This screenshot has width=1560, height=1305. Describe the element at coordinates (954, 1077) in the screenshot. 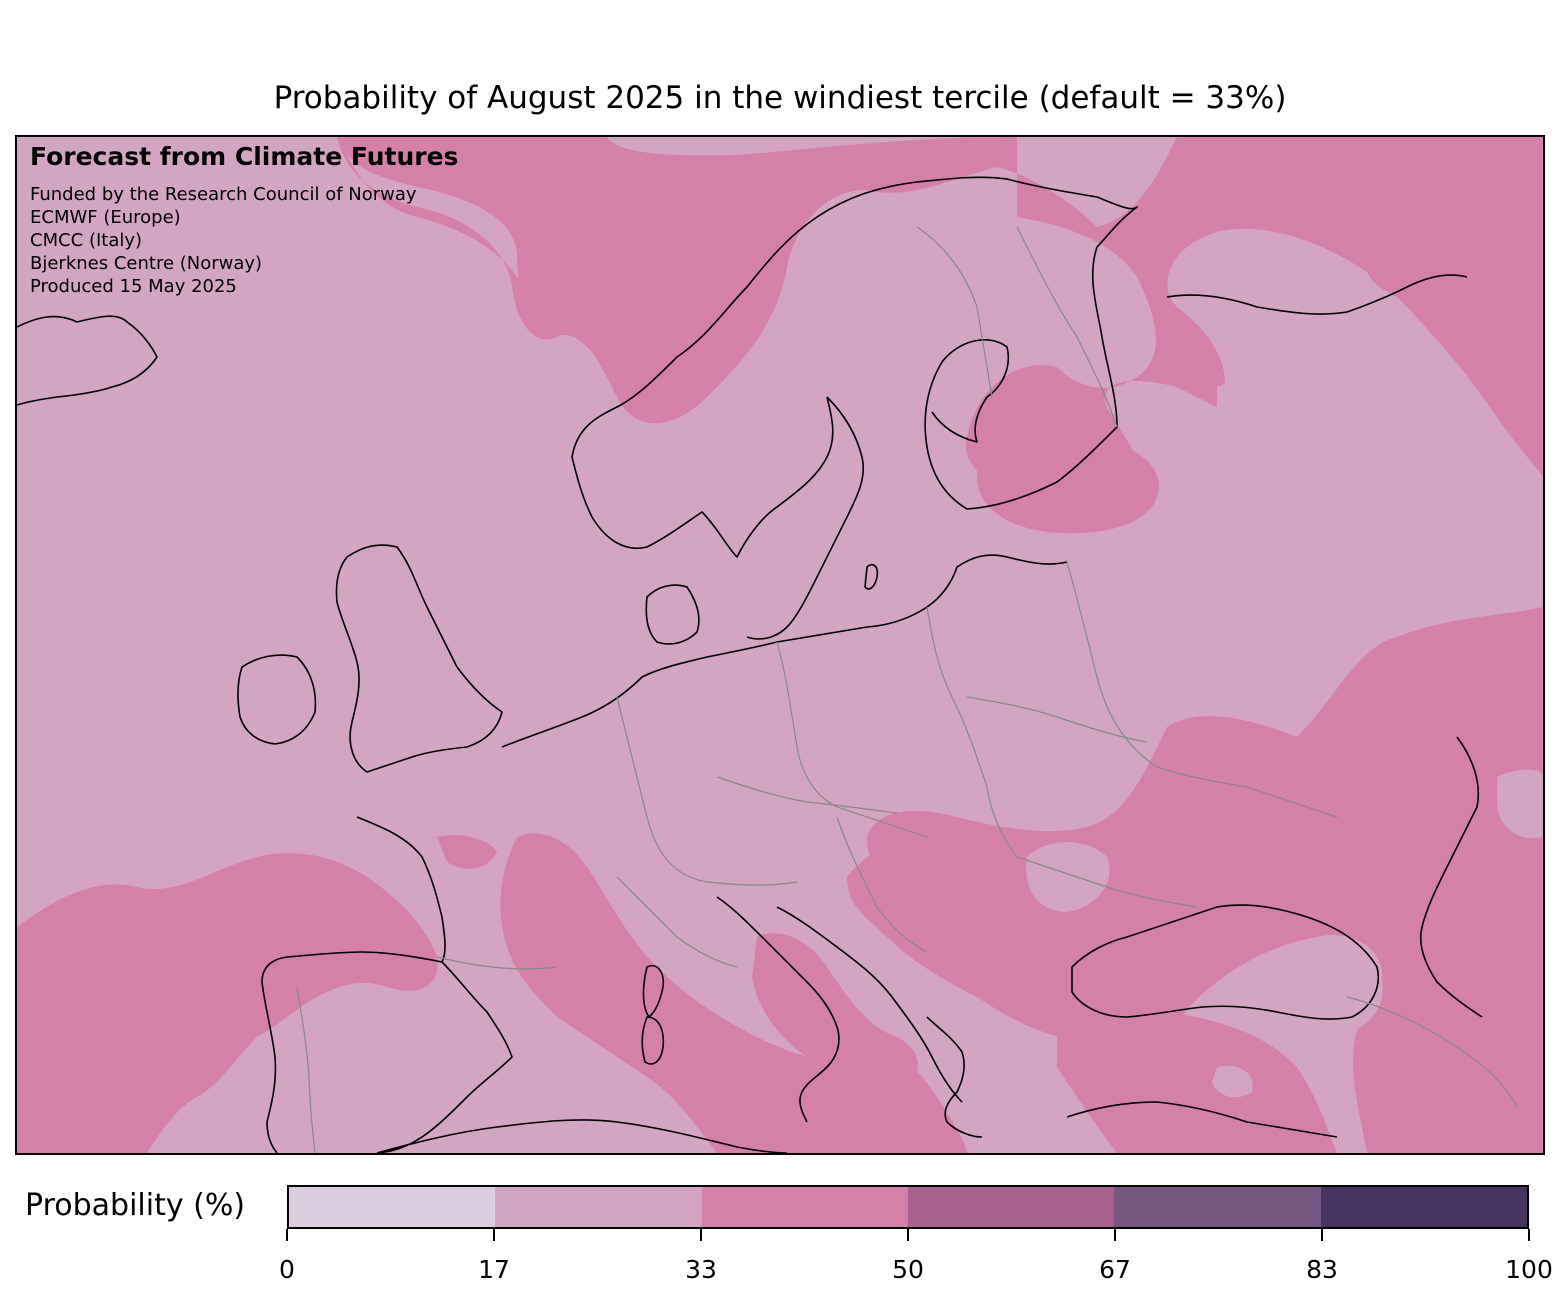

I see `coast-greece` at that location.